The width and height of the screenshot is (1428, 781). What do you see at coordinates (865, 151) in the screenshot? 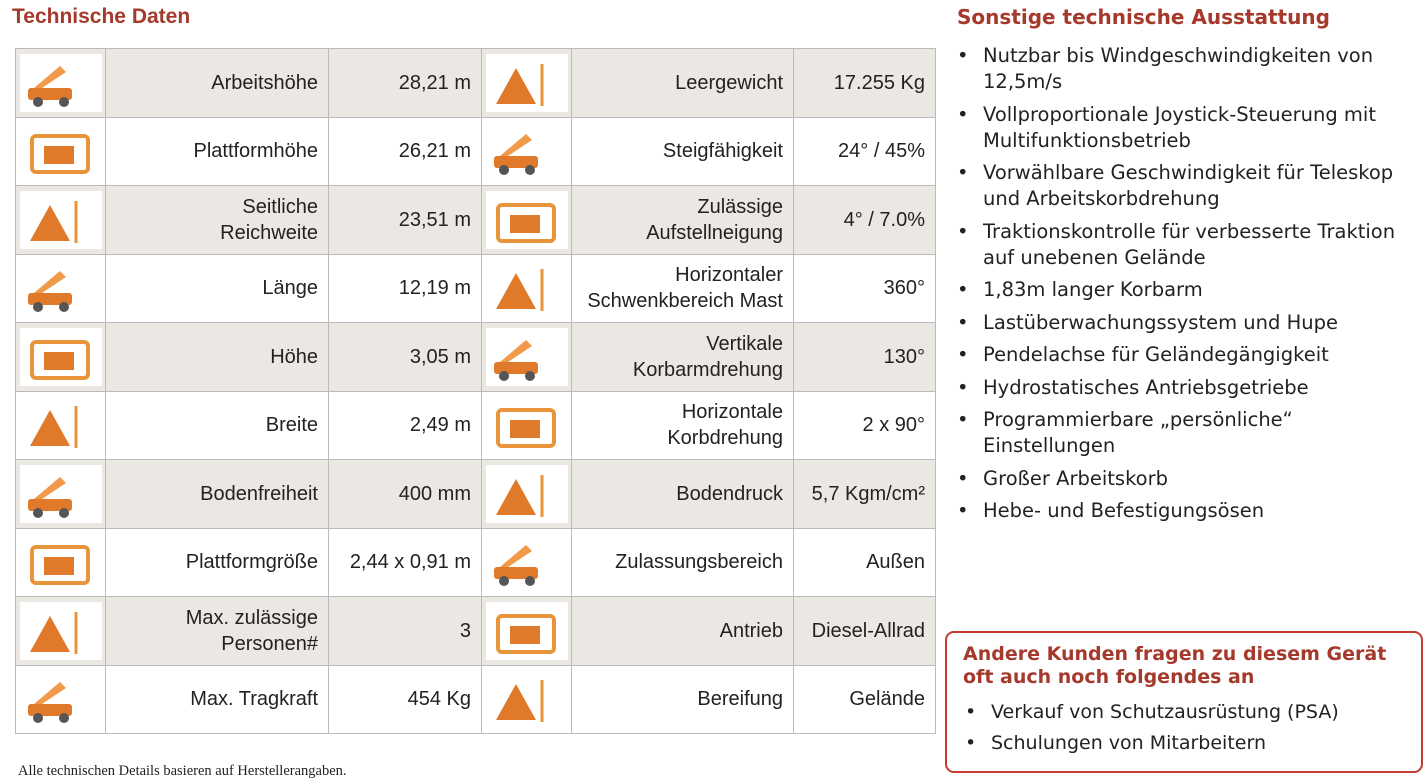
I see `spec-value: 24° / 45%` at bounding box center [865, 151].